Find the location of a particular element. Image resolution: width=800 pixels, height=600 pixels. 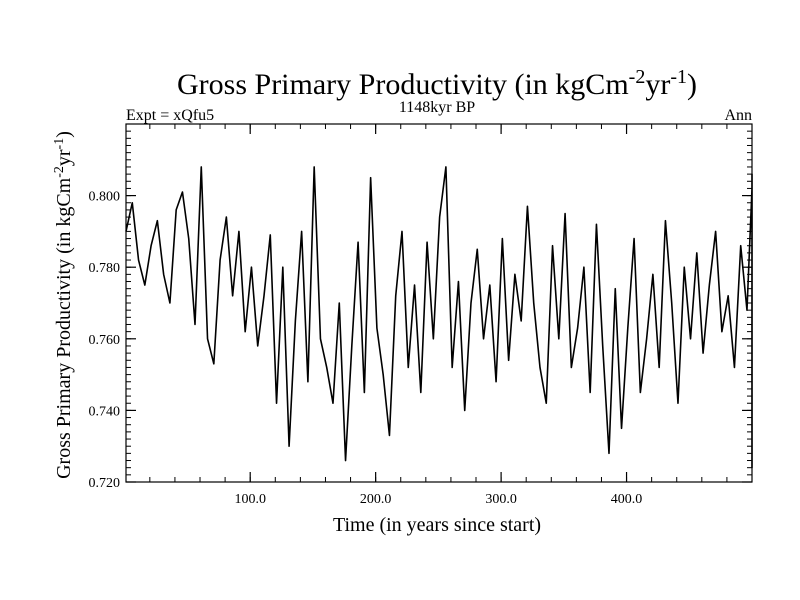

y-tick-label: 0.760 is located at coordinates (105, 340).